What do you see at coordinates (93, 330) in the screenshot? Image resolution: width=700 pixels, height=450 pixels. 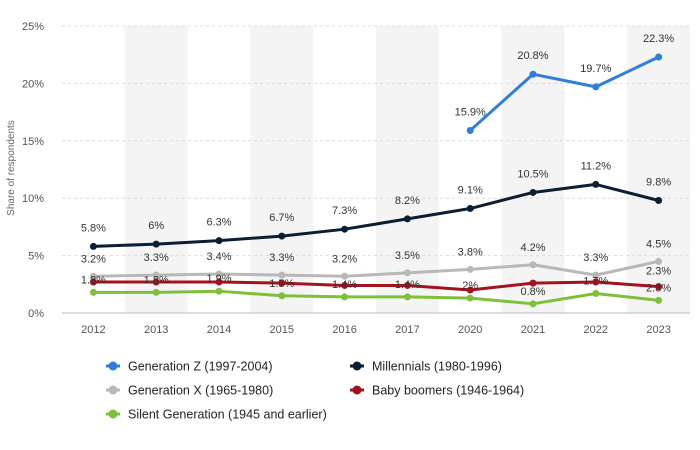 I see `x-tick-label: 2012` at bounding box center [93, 330].